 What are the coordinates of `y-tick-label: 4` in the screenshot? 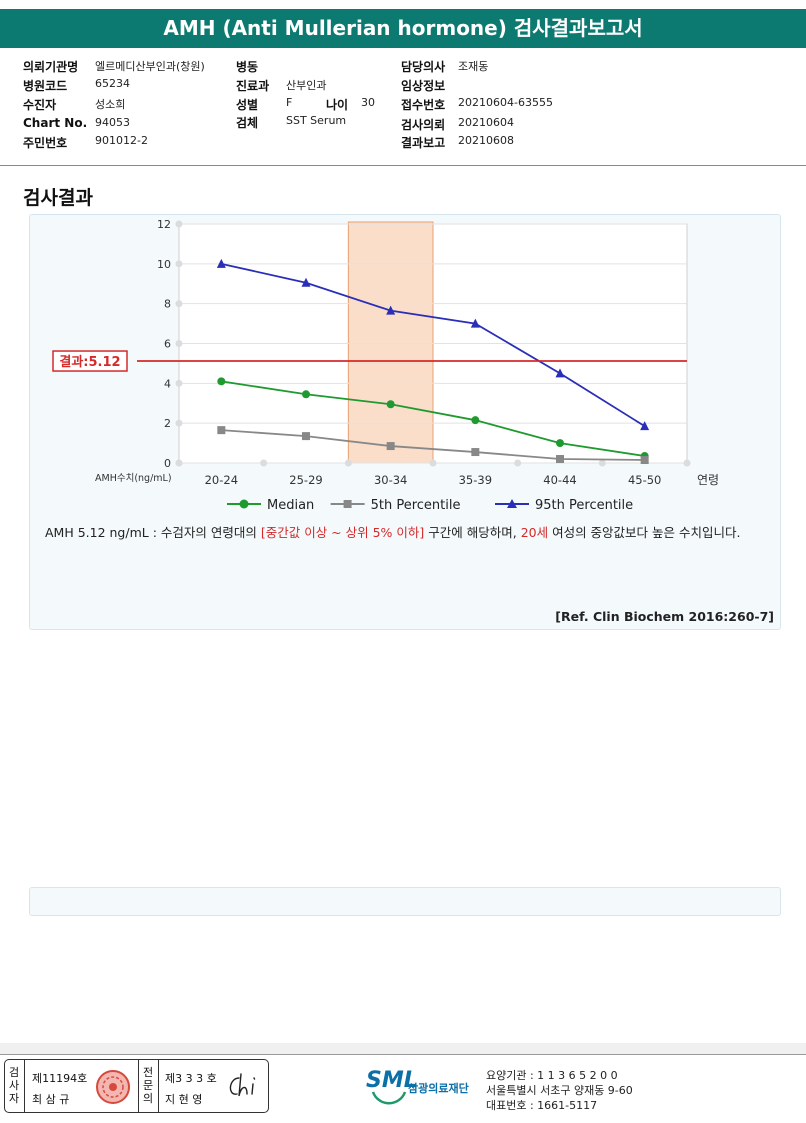 It's located at (167, 383).